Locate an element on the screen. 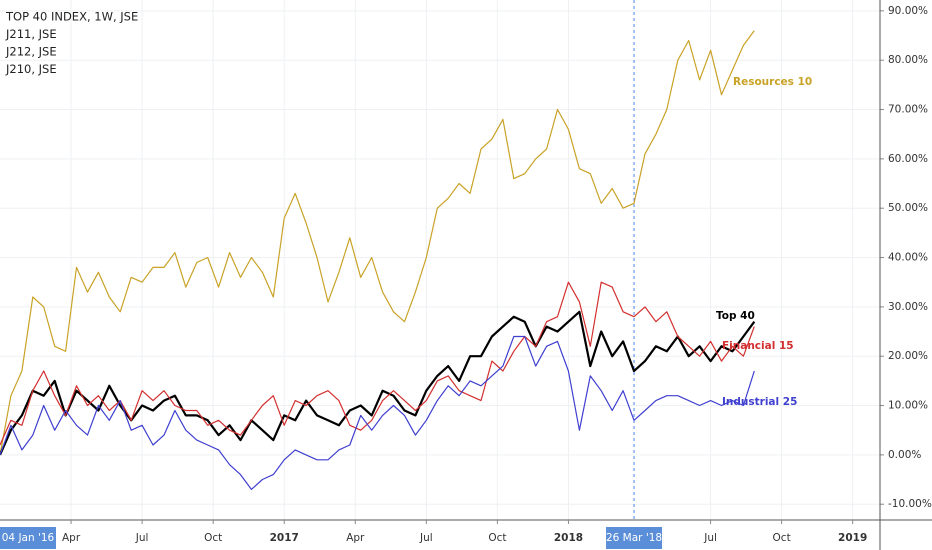 The height and width of the screenshot is (550, 932). series-label: Resources 10 is located at coordinates (772, 82).